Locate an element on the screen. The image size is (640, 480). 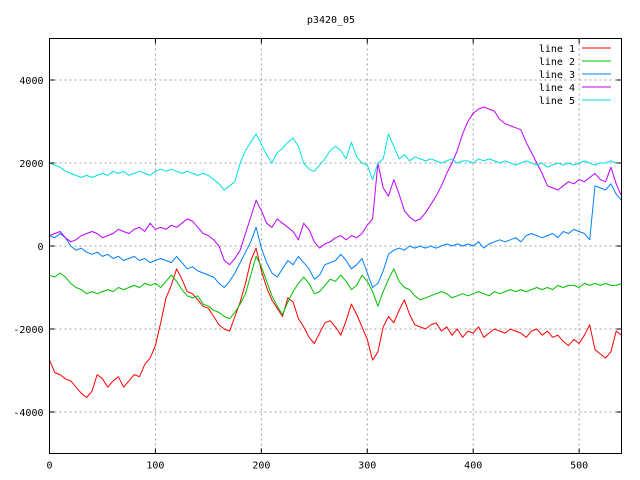
x-tick-label: 200 is located at coordinates (261, 466).